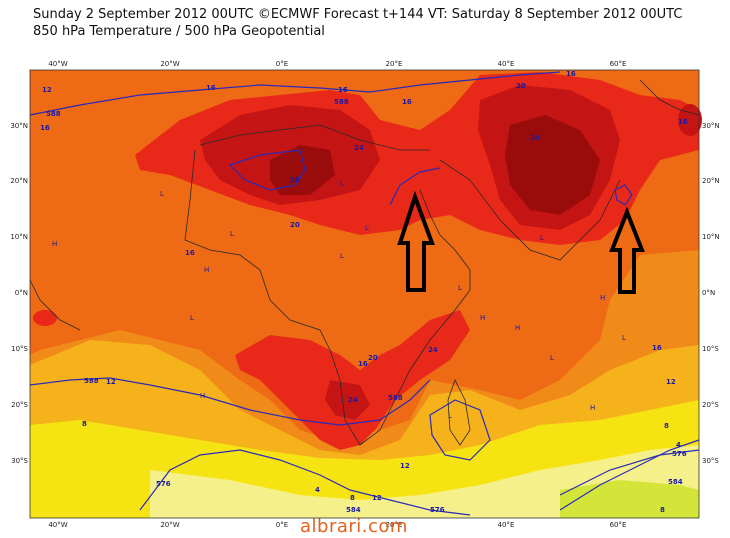  What do you see at coordinates (394, 64) in the screenshot?
I see `lon-tick-top: 20°E` at bounding box center [394, 64].